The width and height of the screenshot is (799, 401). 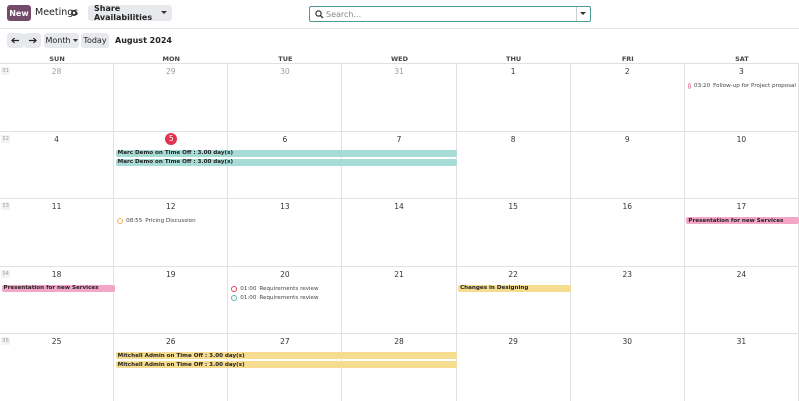 I want to click on day-number: 23, so click(x=627, y=274).